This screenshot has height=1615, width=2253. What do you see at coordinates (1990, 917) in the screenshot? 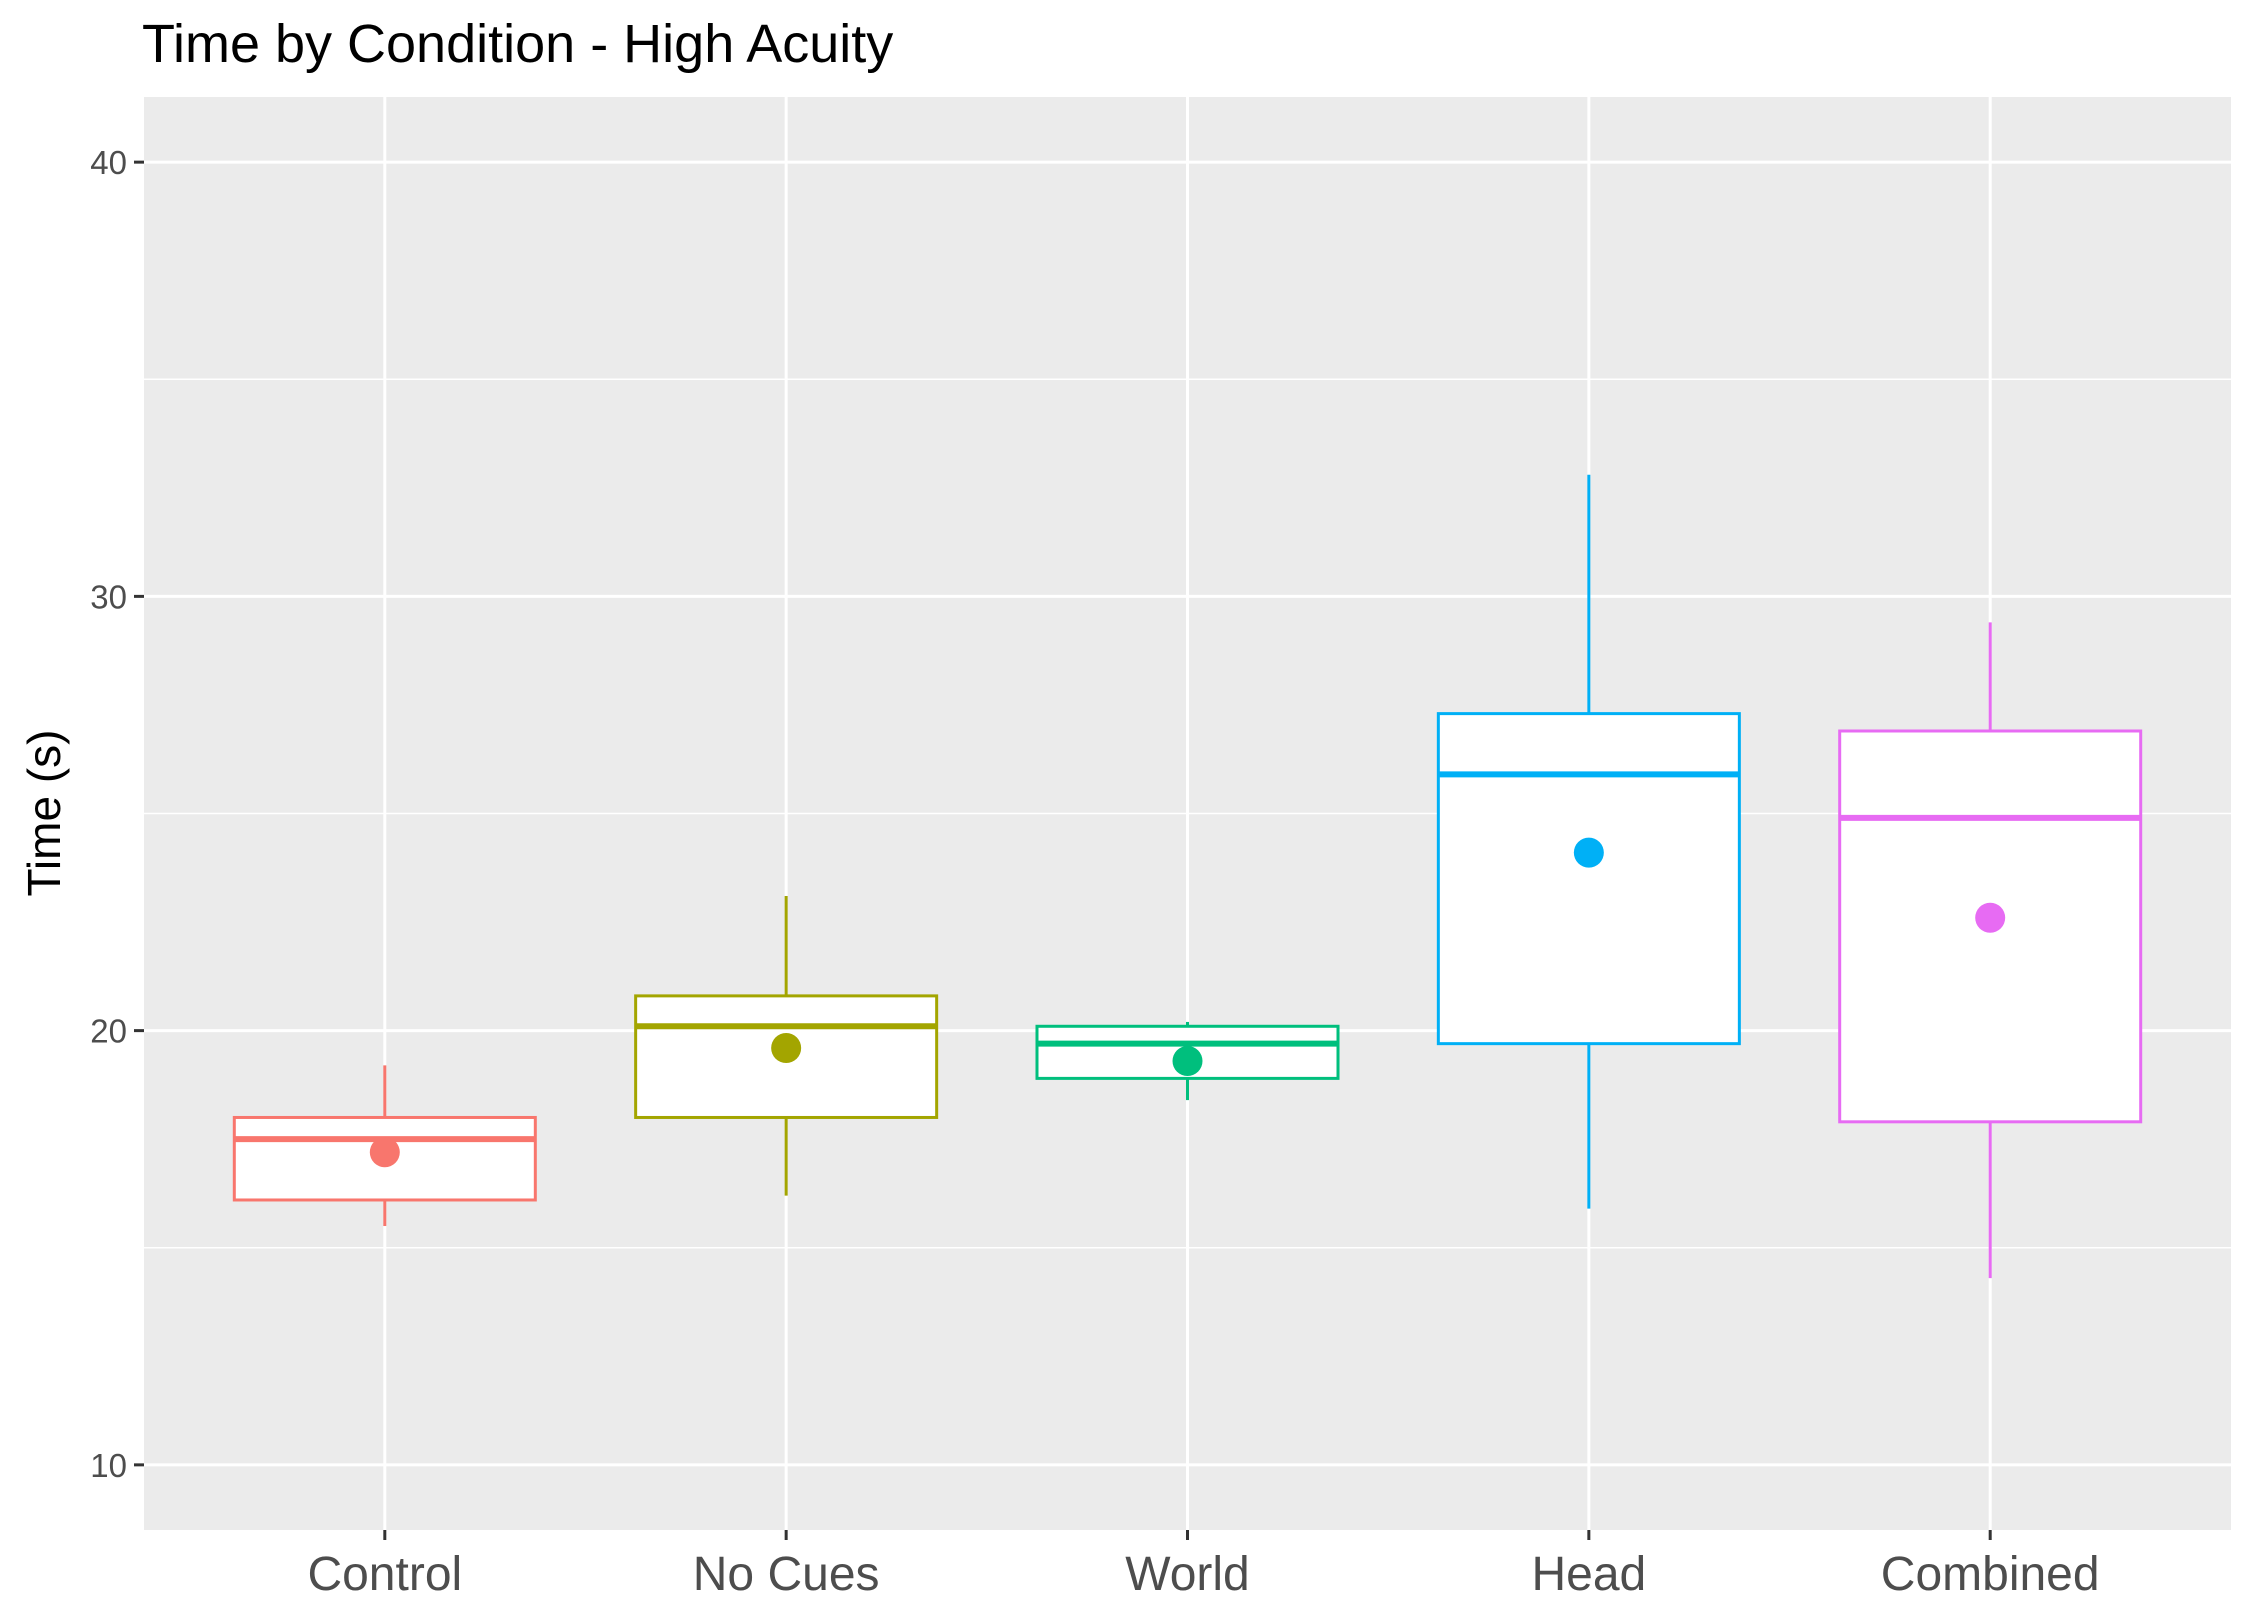
I see `mean-point-combined` at bounding box center [1990, 917].